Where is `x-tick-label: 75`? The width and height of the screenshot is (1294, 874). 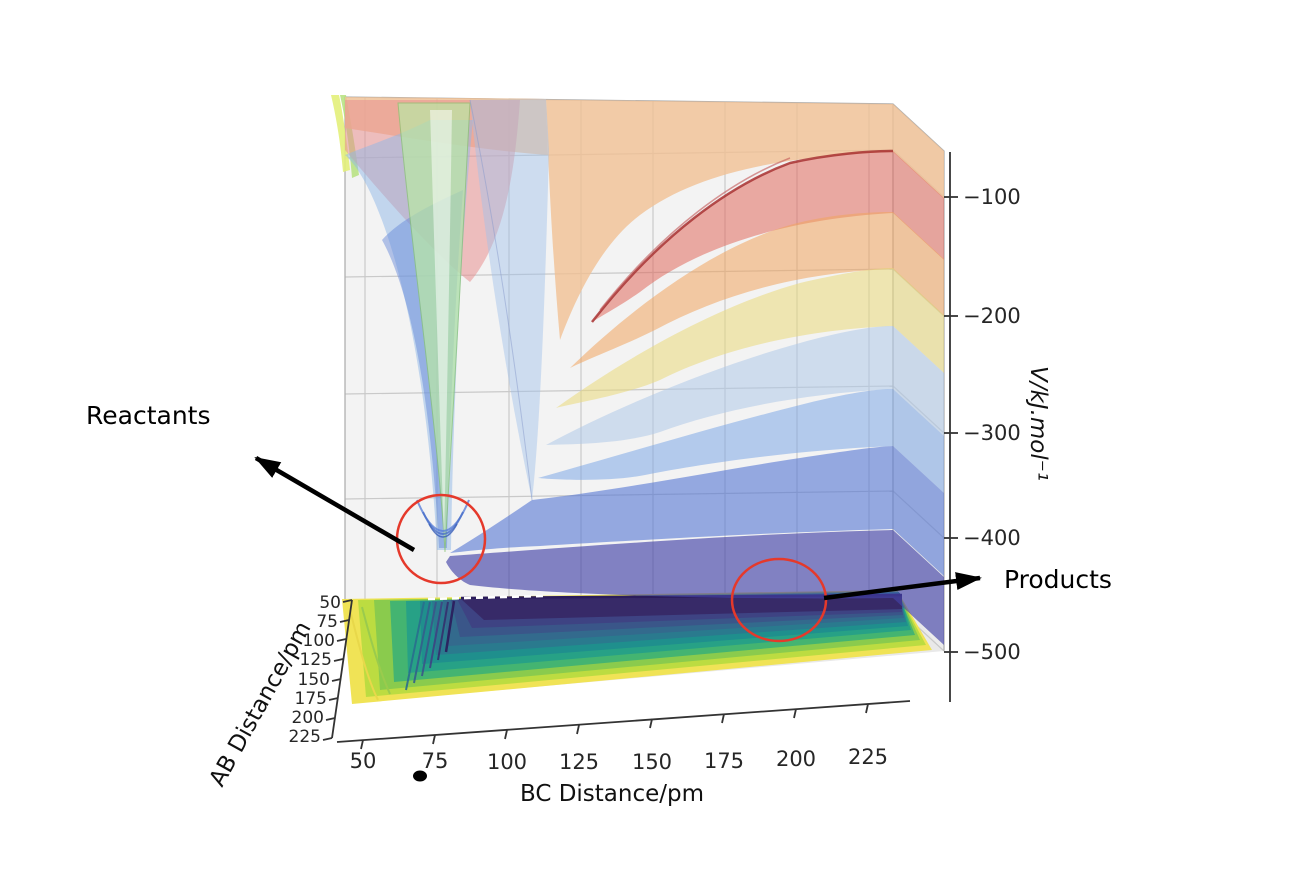
x-tick-label: 75 is located at coordinates (435, 761).